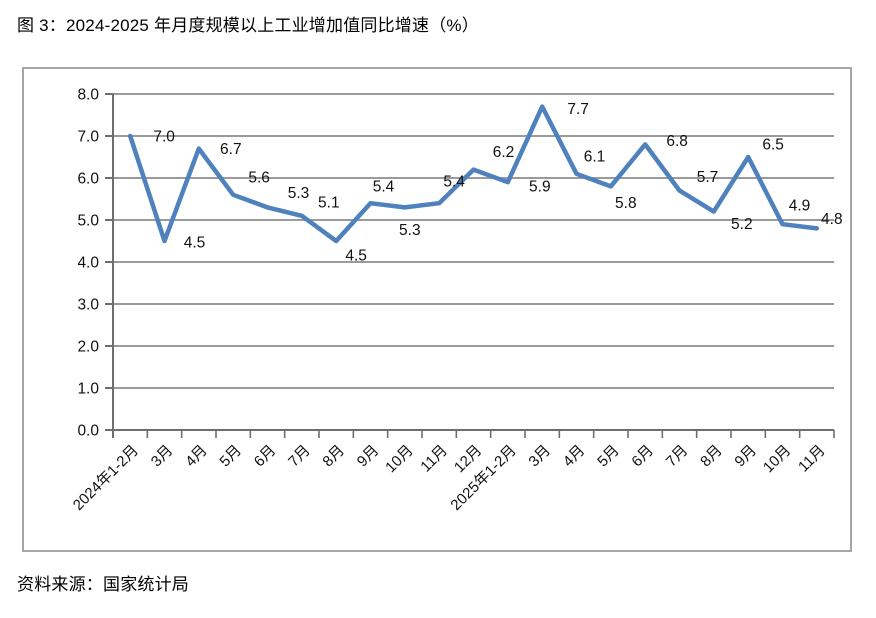 The width and height of the screenshot is (876, 618). Describe the element at coordinates (88, 179) in the screenshot. I see `y-tick-label: 6.0` at that location.